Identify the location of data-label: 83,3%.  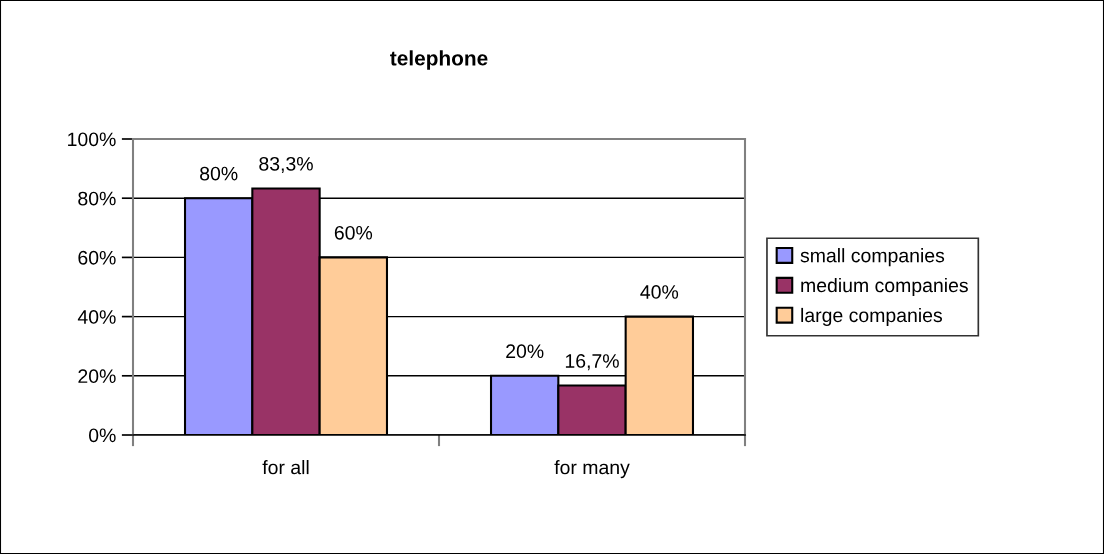
(286, 164).